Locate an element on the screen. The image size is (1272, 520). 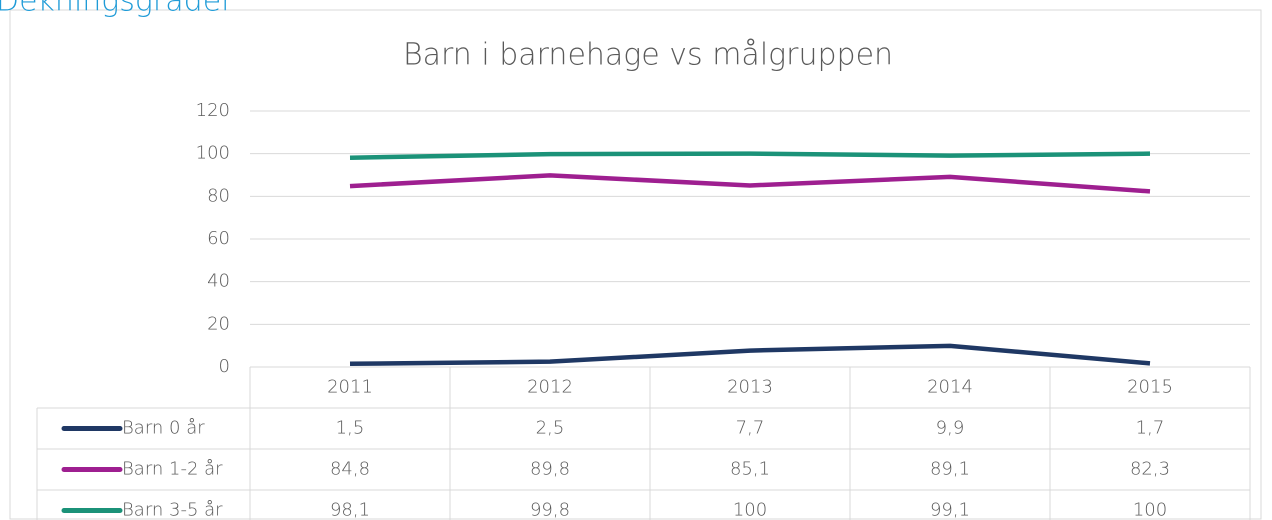
table-value: 98,1 is located at coordinates (350, 510).